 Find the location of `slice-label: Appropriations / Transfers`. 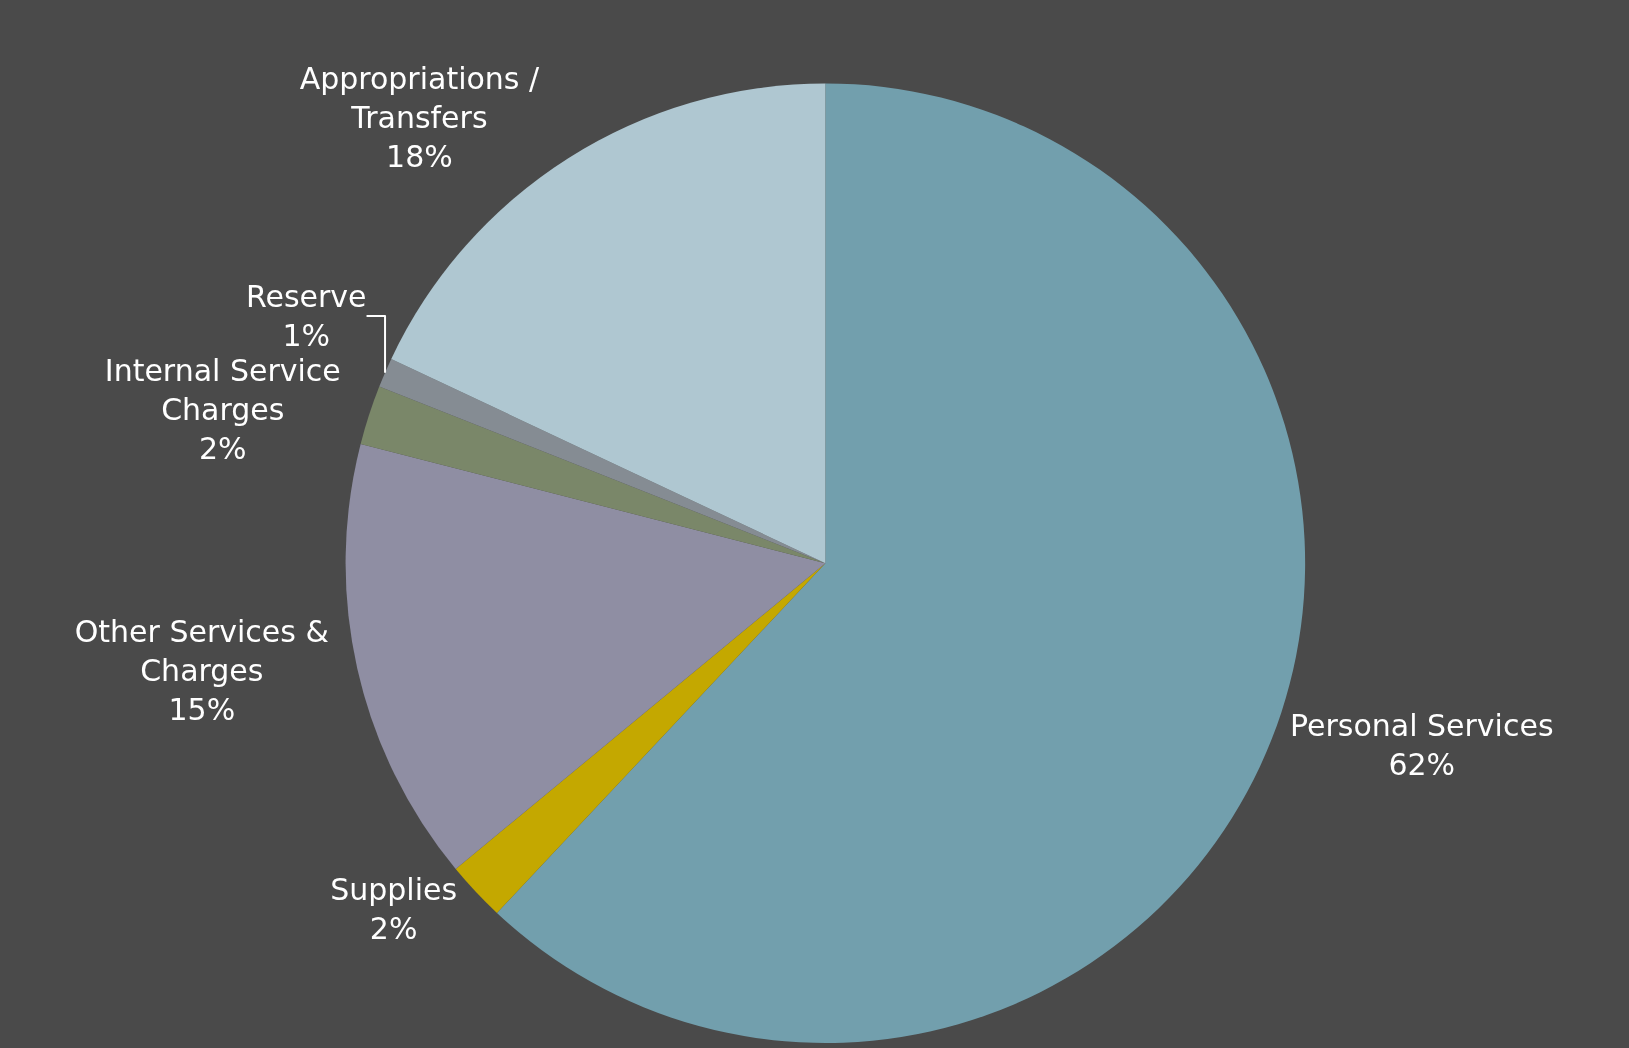

slice-label: Appropriations / Transfers is located at coordinates (420, 98).